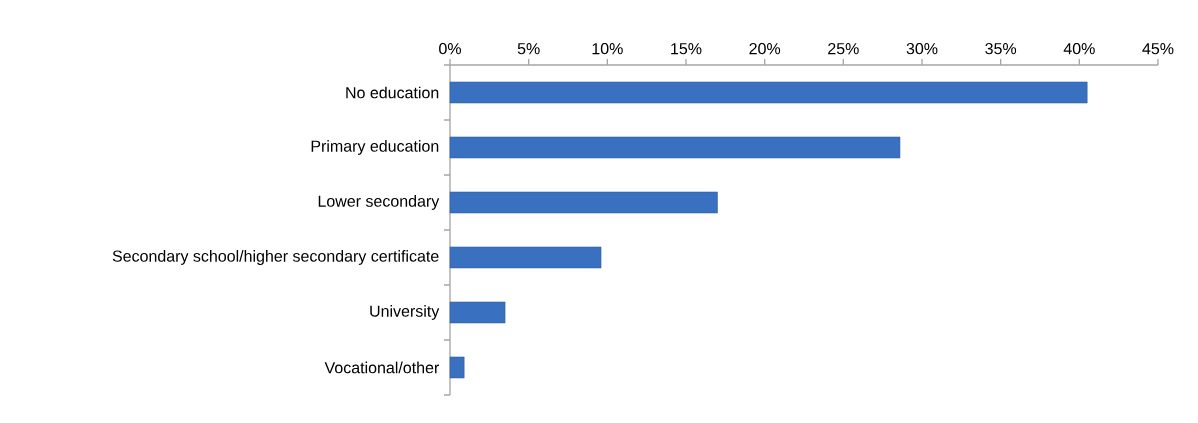  Describe the element at coordinates (375, 147) in the screenshot. I see `y-tick-label: Primary education` at that location.